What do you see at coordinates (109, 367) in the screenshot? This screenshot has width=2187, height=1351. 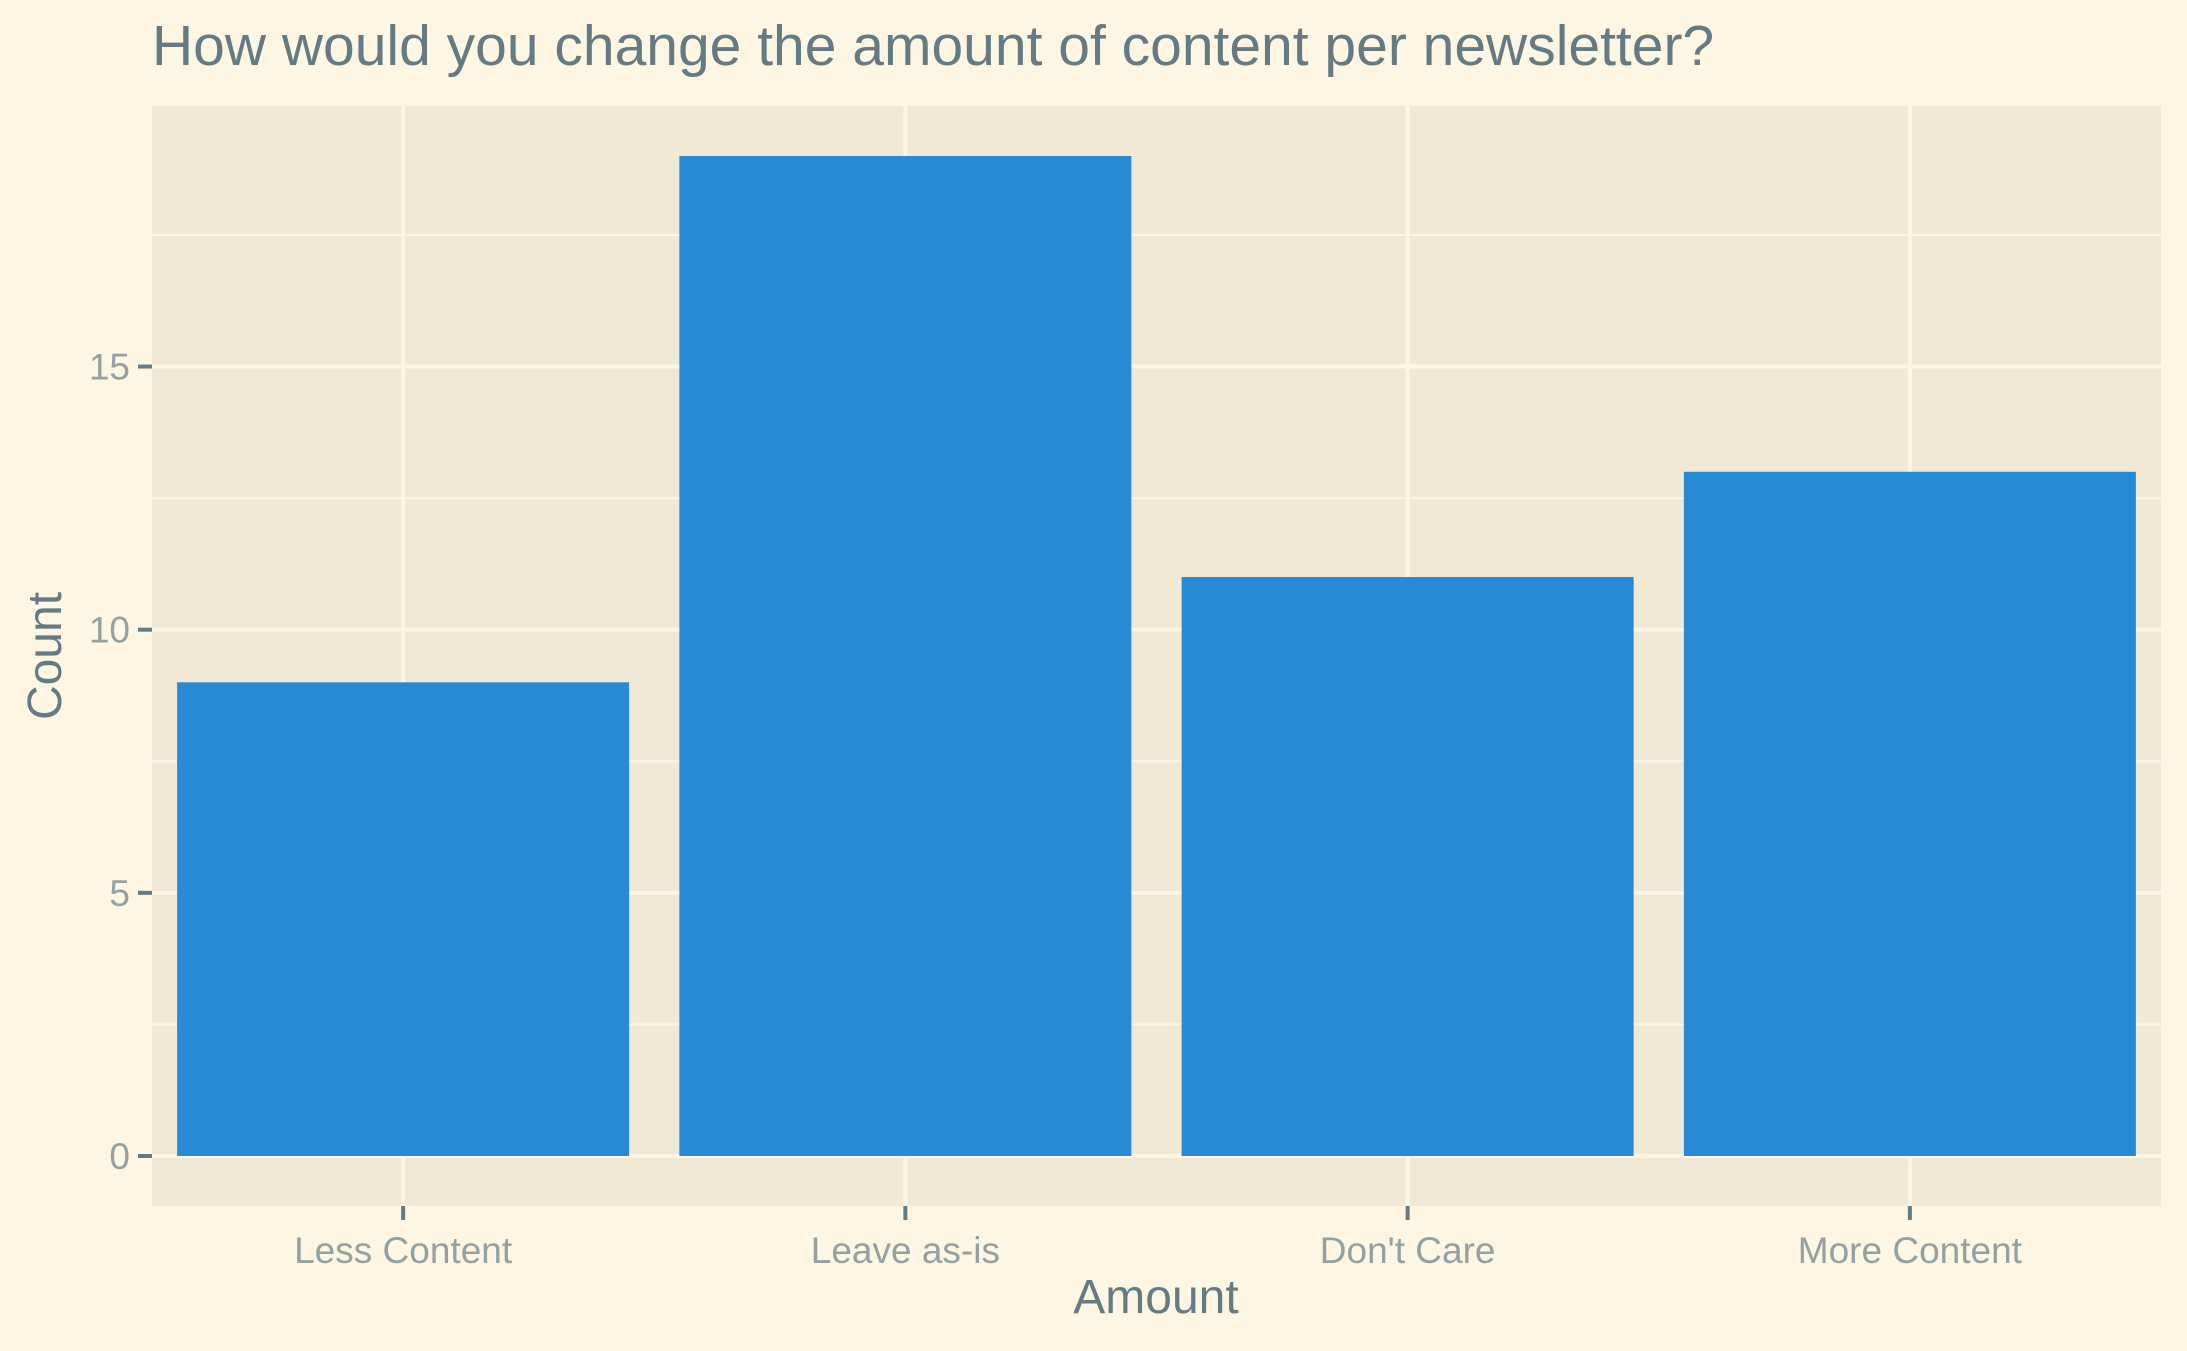 I see `y-tick-label: 15` at bounding box center [109, 367].